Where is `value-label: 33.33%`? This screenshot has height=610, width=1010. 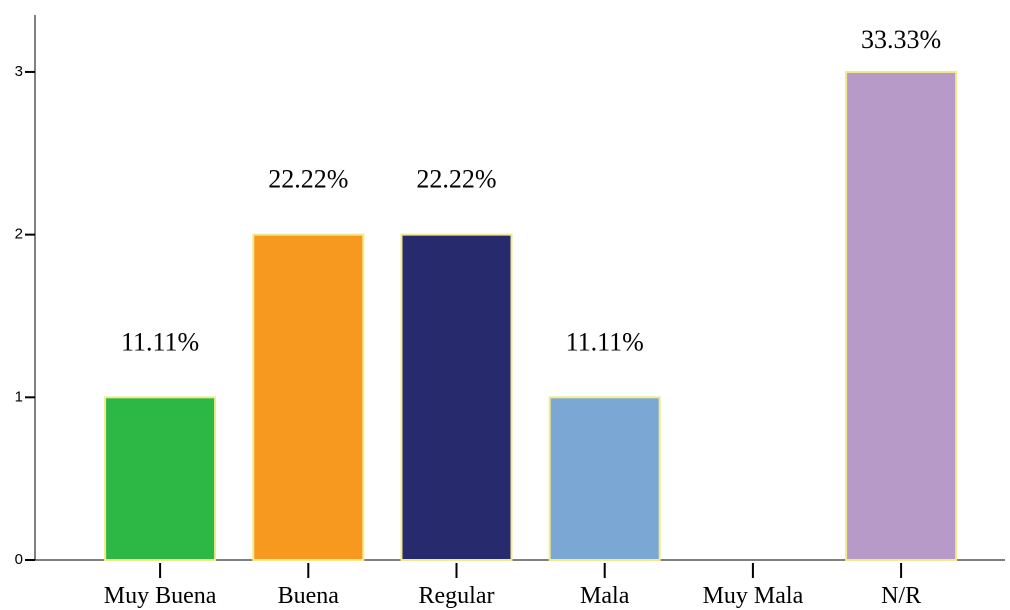 value-label: 33.33% is located at coordinates (901, 39).